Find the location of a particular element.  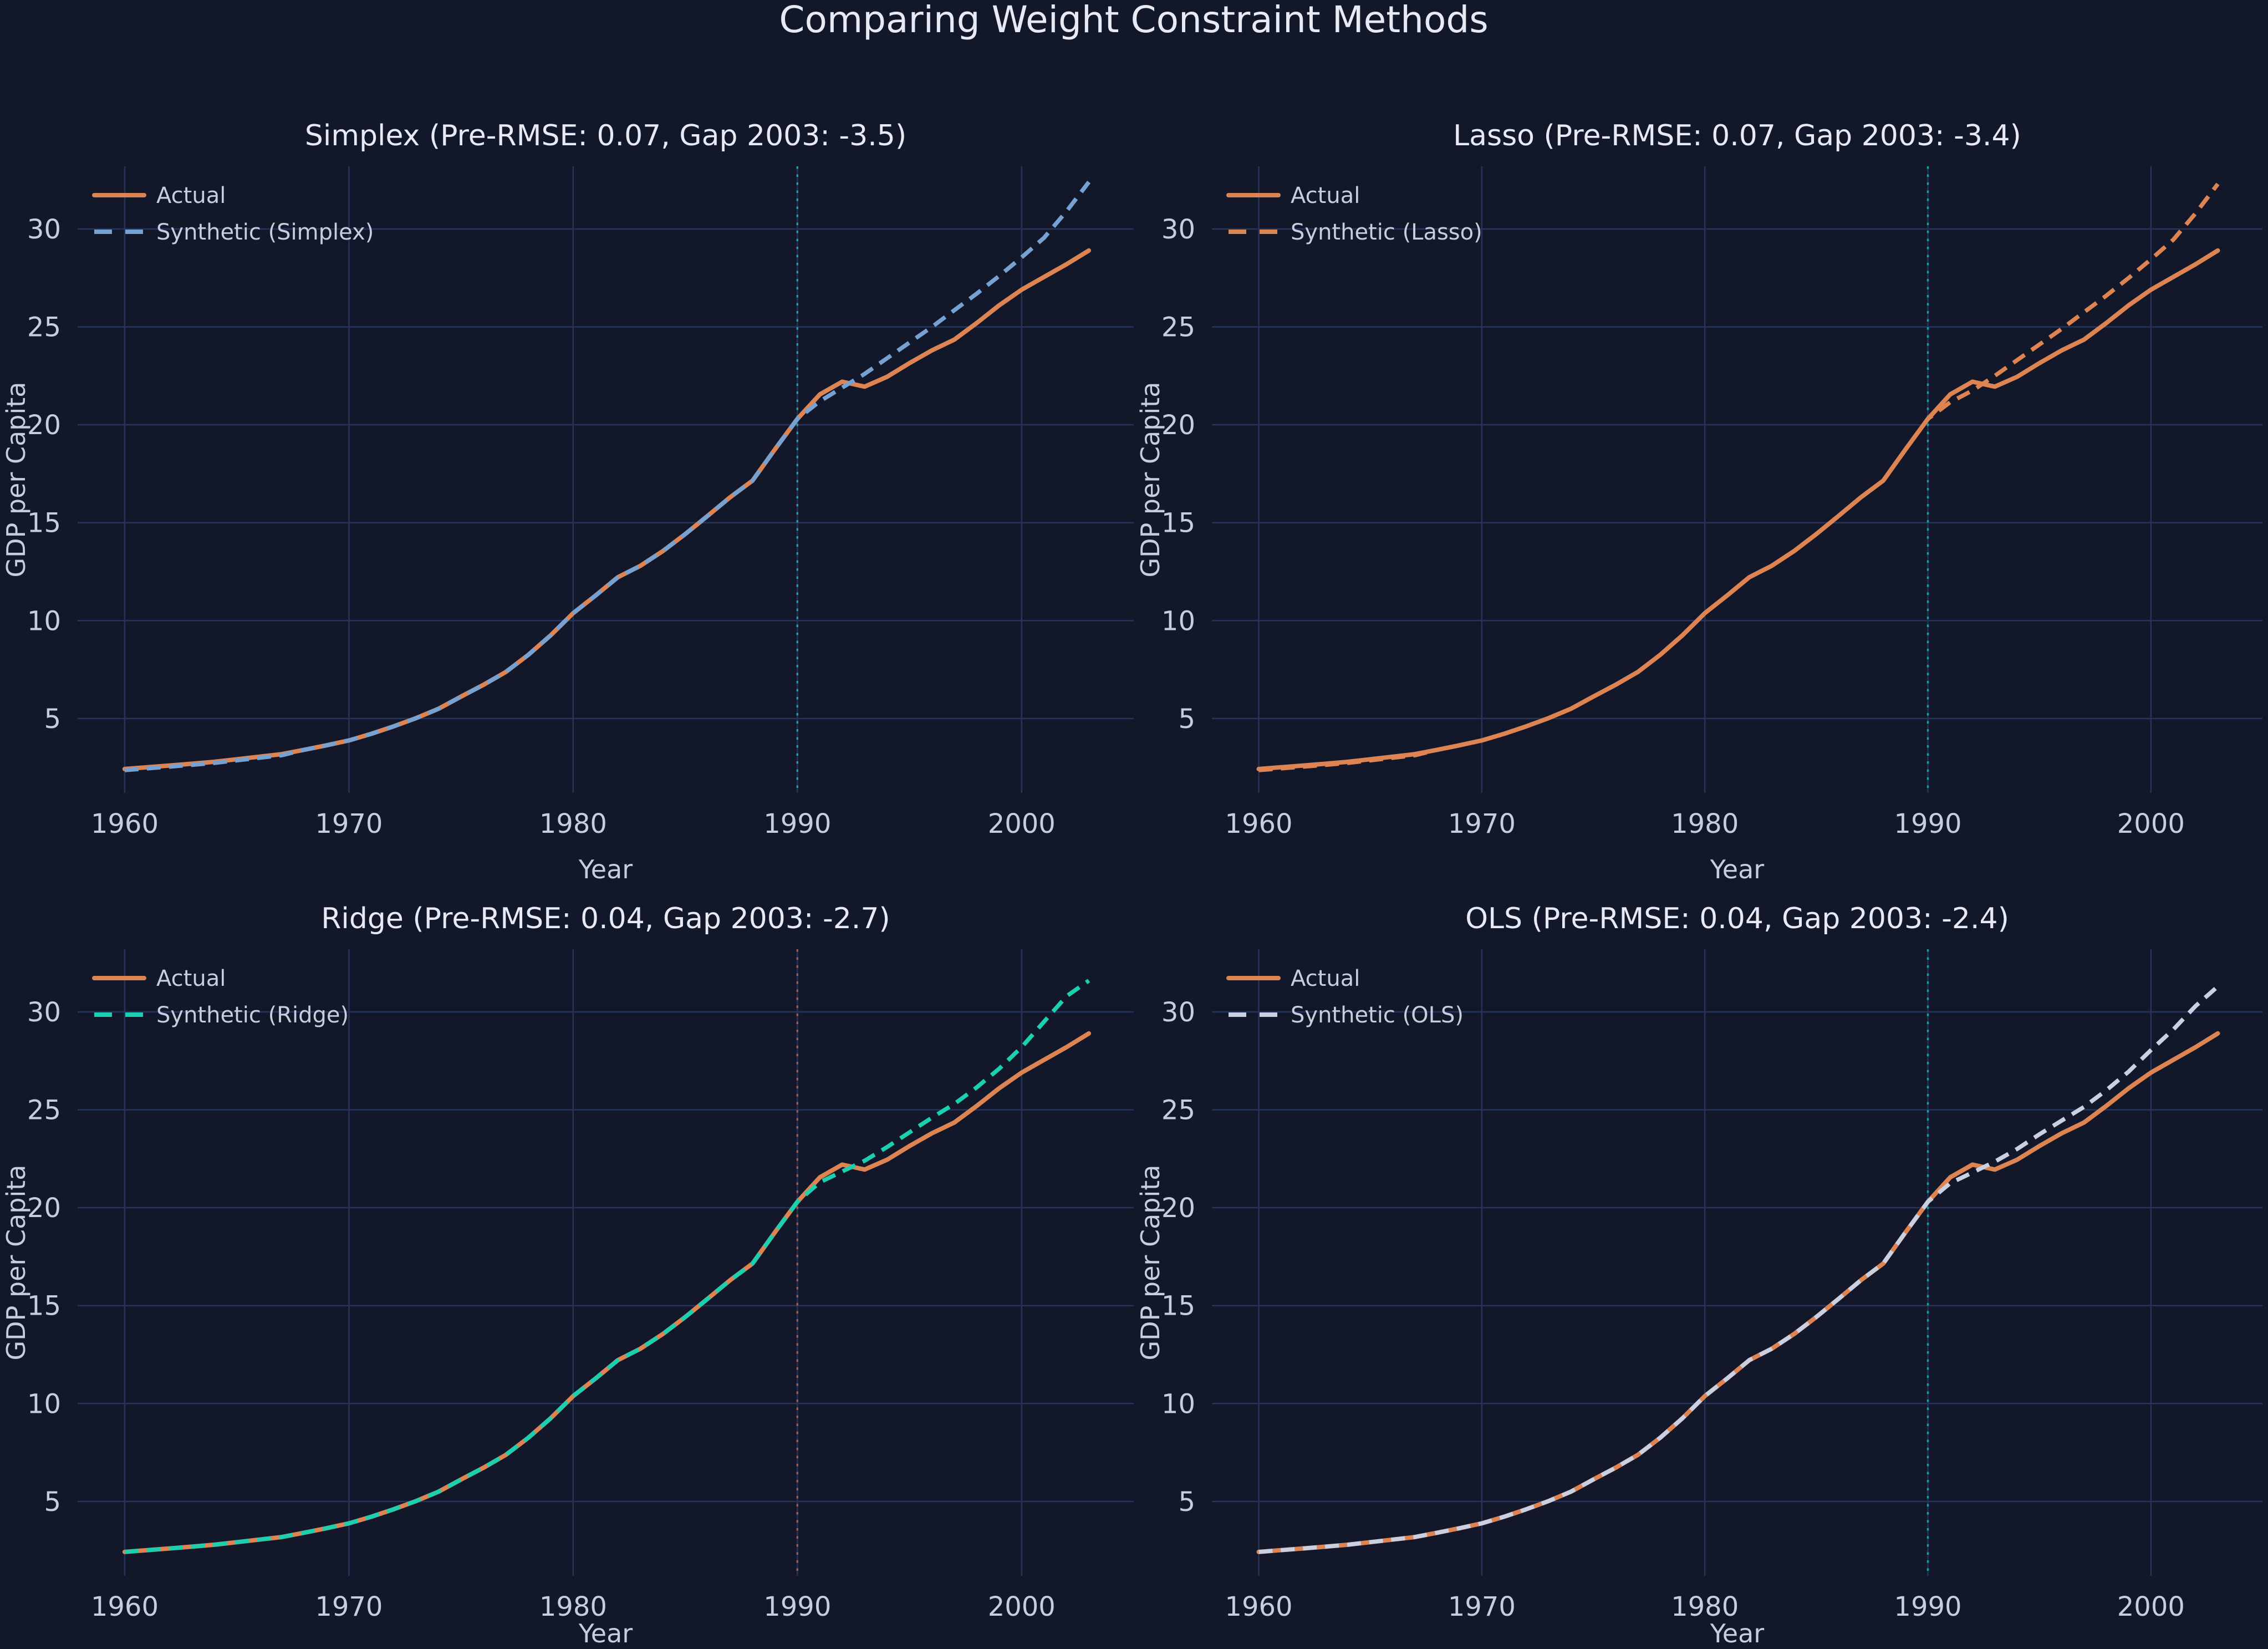

legend: Actual Synthetic (OLS) is located at coordinates (1345, 997).